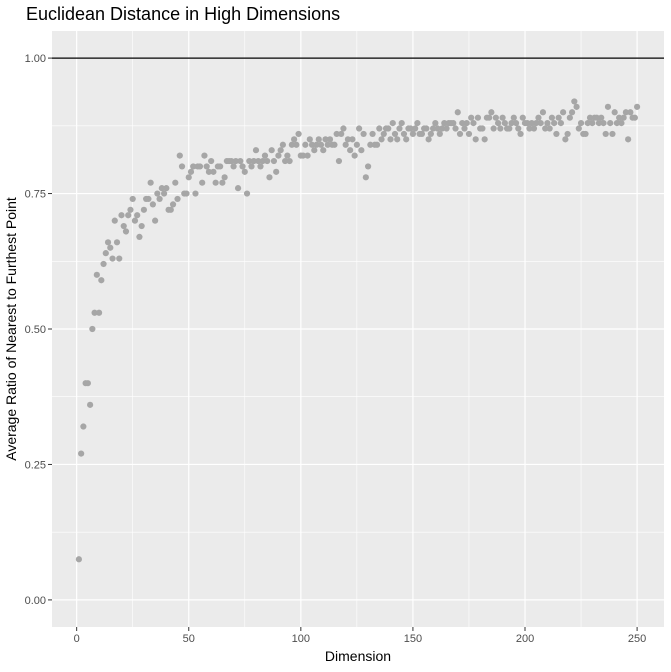  Describe the element at coordinates (35, 465) in the screenshot. I see `y-tick-label: 0.25` at that location.